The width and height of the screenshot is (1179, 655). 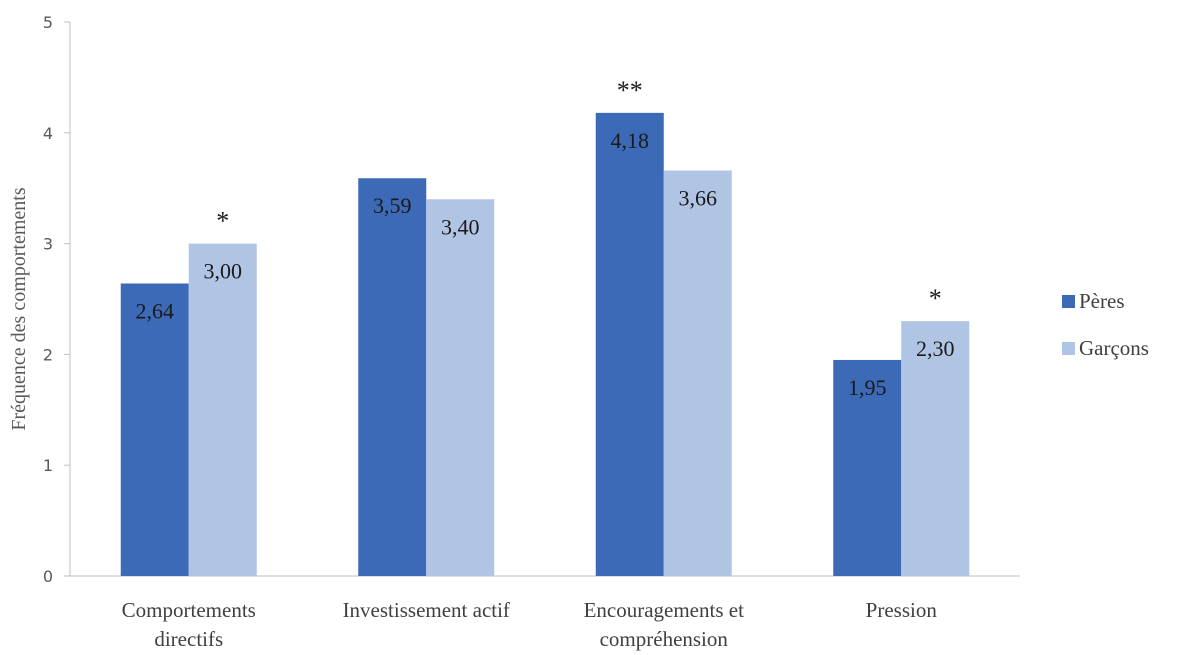 What do you see at coordinates (1105, 324) in the screenshot?
I see `legend: Pères Garçons` at bounding box center [1105, 324].